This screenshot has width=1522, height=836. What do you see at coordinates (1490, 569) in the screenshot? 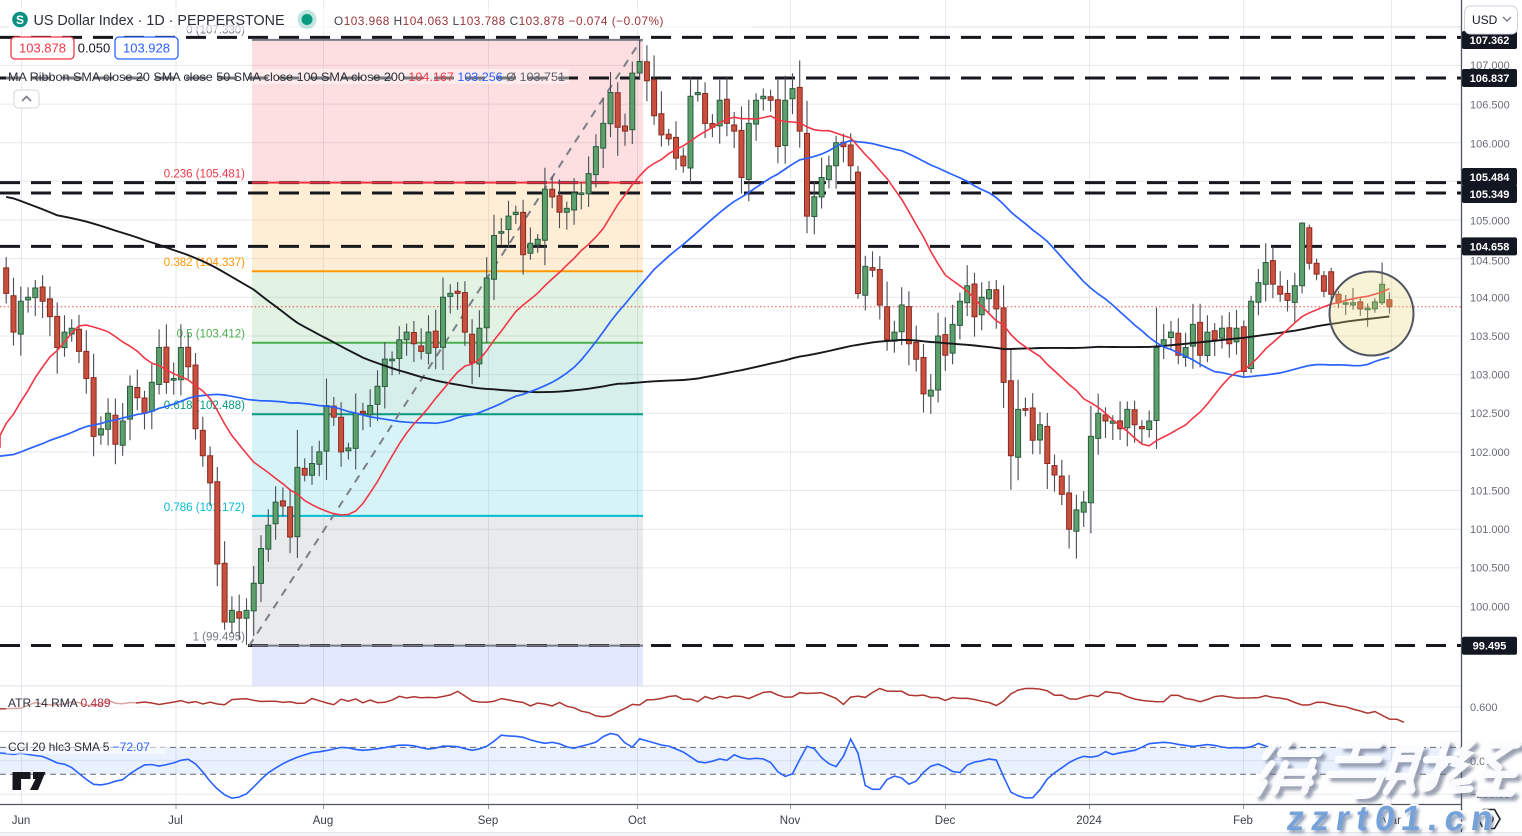
I see `svg-text: 100.500` at bounding box center [1490, 569].